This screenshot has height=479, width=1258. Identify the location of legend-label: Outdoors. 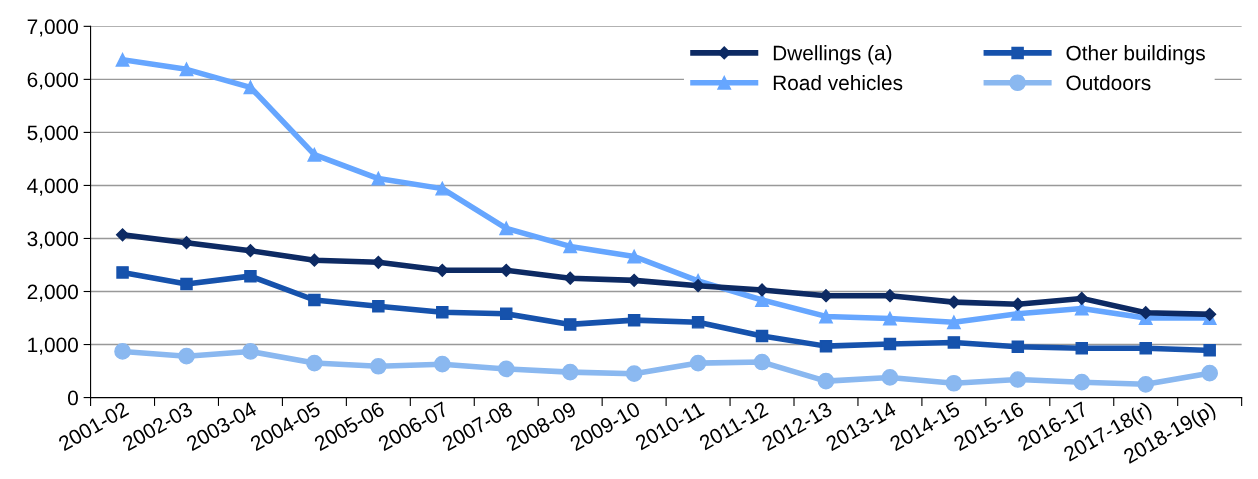
(1108, 82).